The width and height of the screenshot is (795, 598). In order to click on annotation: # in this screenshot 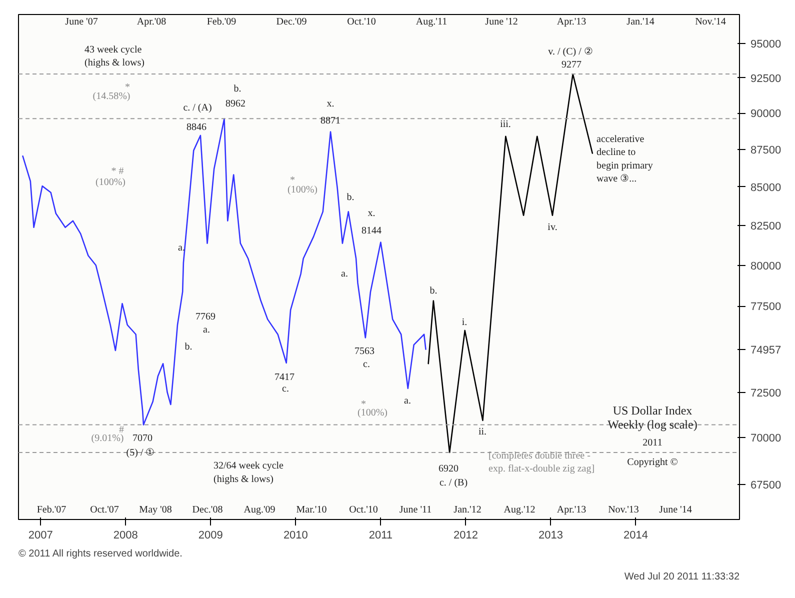, I will do `click(121, 430)`.